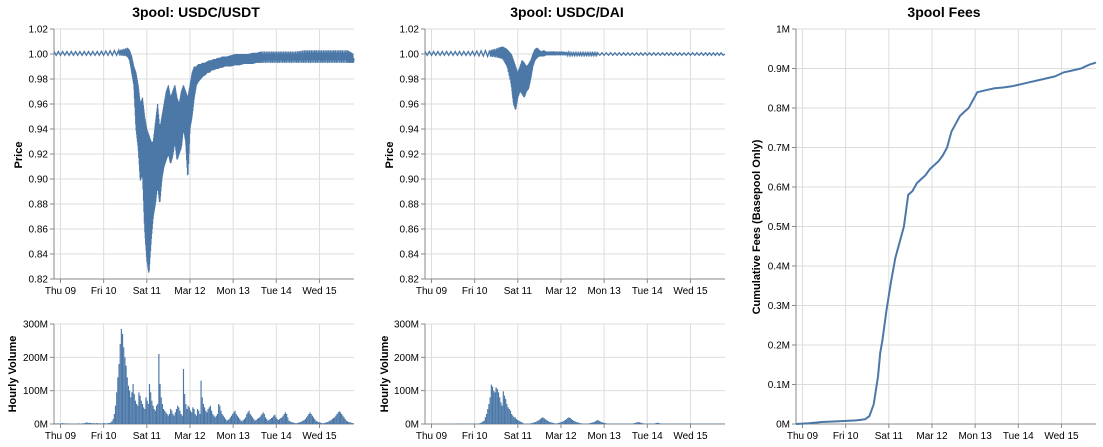 This screenshot has height=447, width=1103. Describe the element at coordinates (783, 30) in the screenshot. I see `y-tick-label: 1M` at that location.